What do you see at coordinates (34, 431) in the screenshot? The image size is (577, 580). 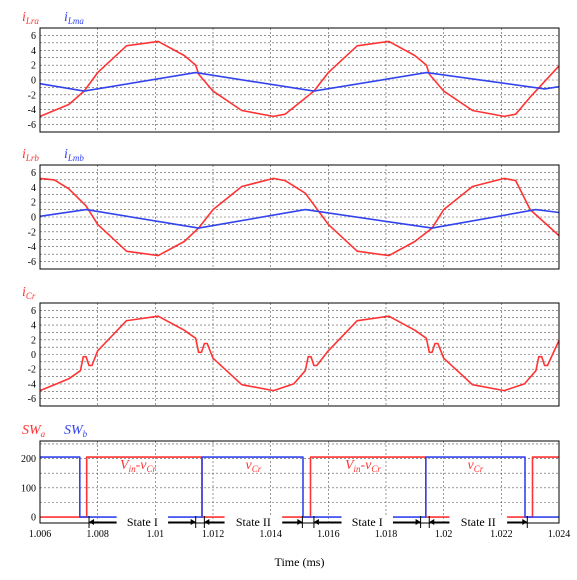 I see `legend-SWa: SWa` at bounding box center [34, 431].